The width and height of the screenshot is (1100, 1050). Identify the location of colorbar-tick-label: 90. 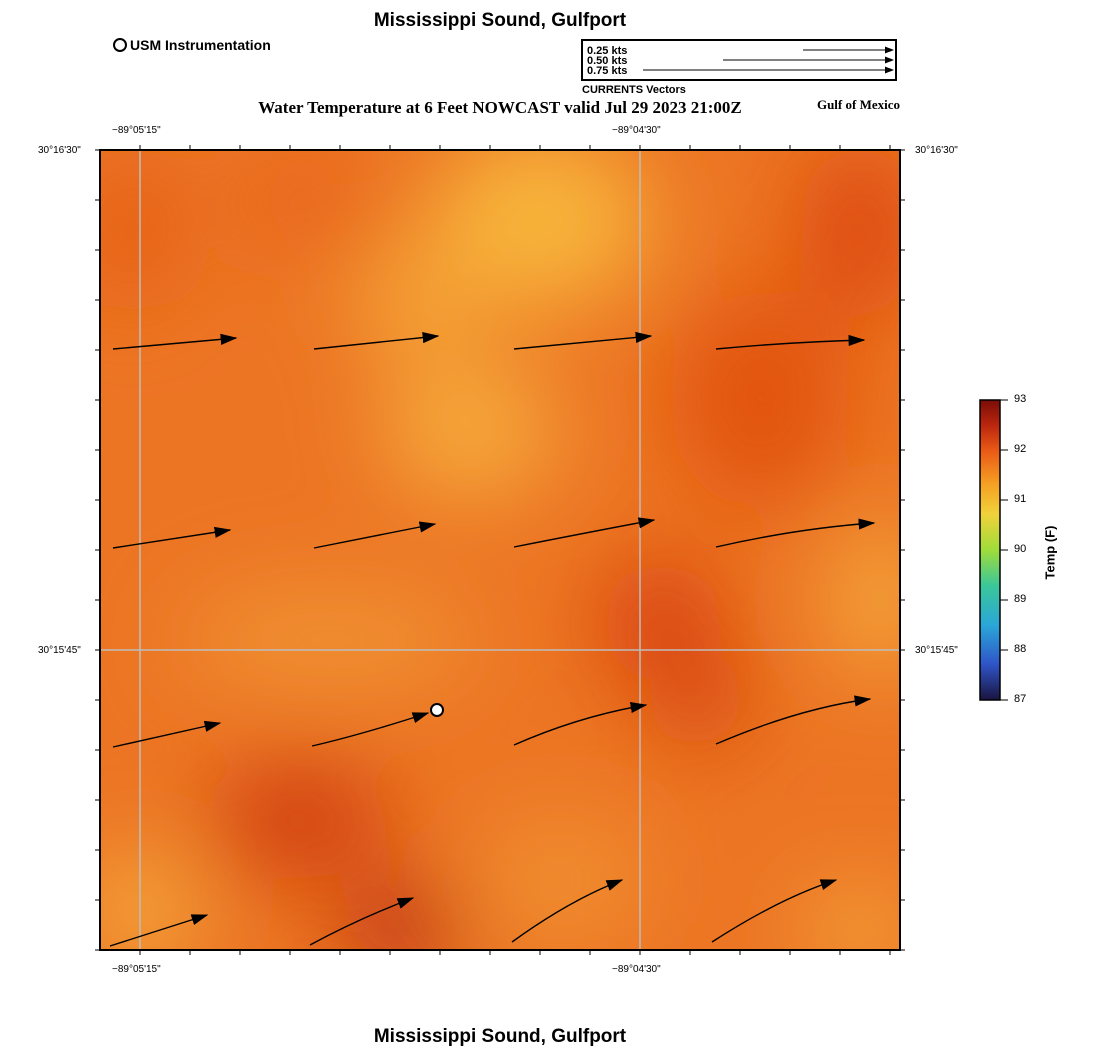
(1020, 549).